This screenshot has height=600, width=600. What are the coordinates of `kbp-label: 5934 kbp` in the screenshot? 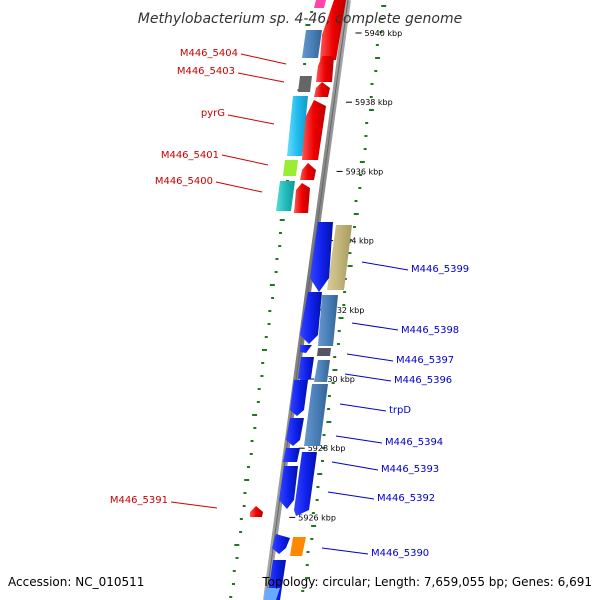 It's located at (355, 241).